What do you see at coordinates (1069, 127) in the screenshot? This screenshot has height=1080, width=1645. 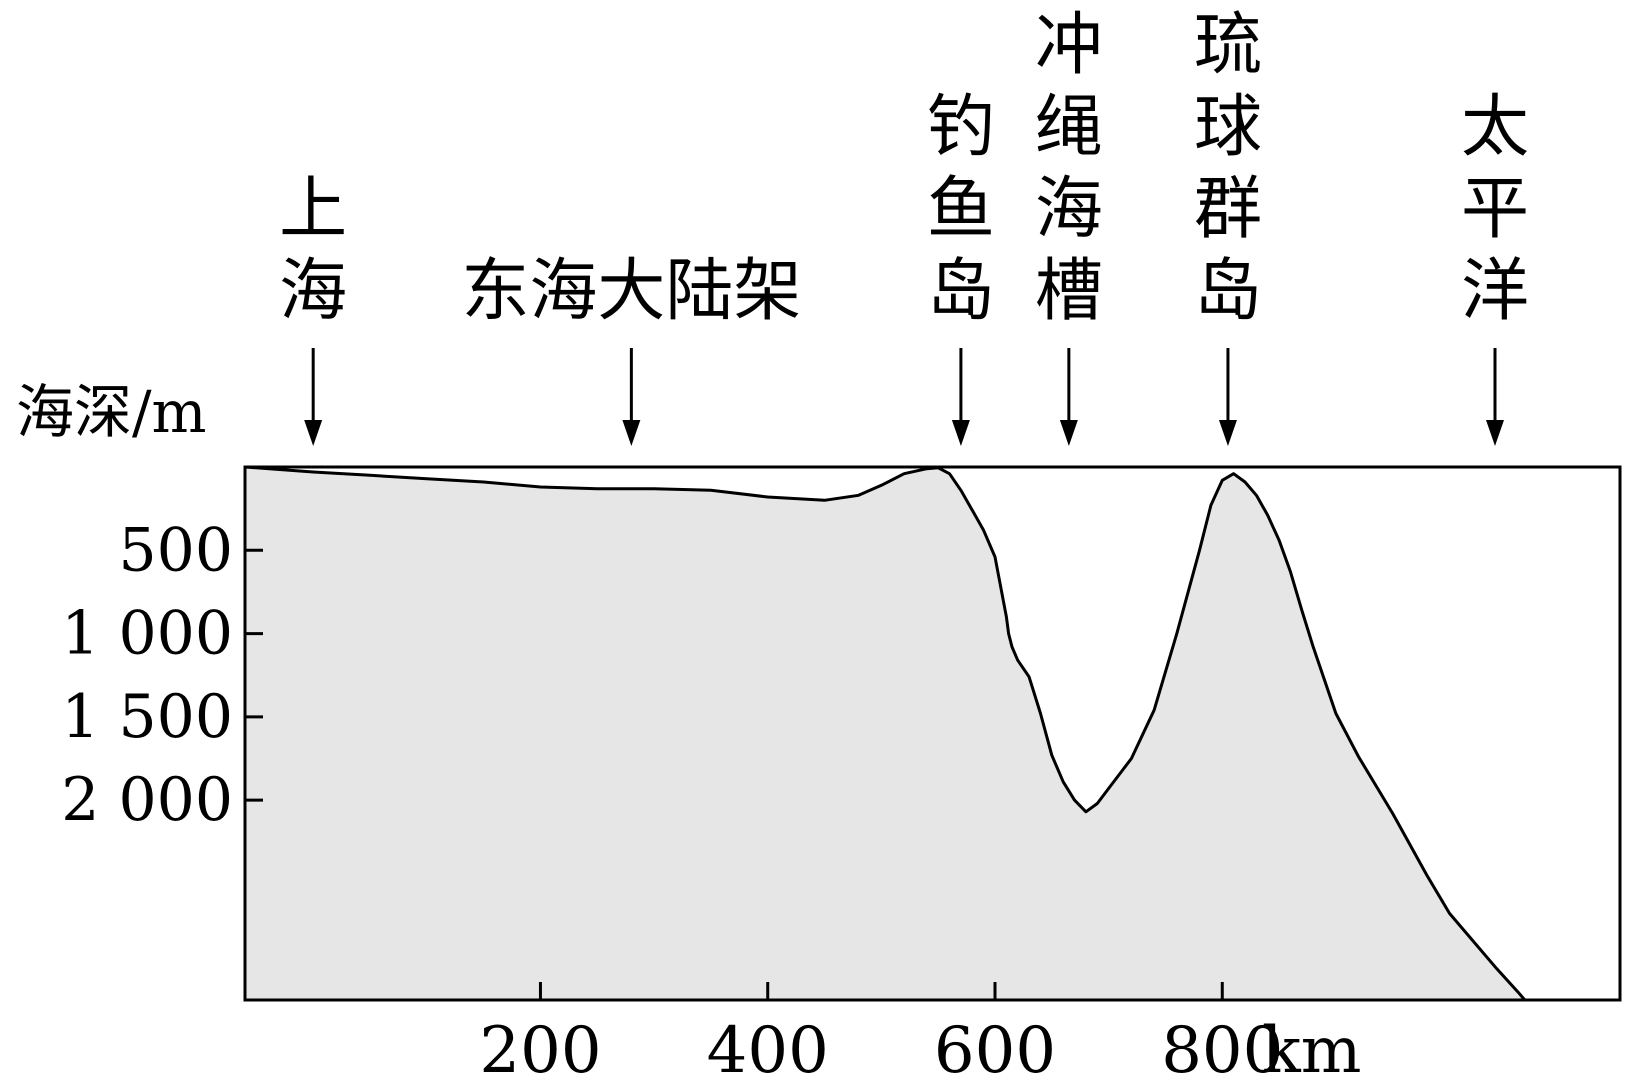 I see `place-label-char: 绳` at bounding box center [1069, 127].